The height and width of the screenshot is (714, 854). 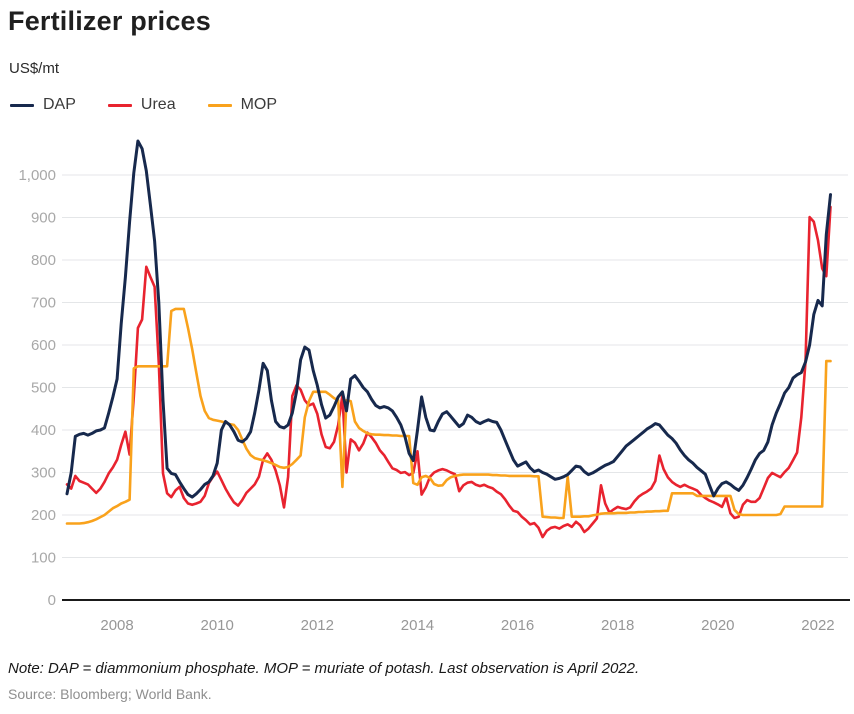 What do you see at coordinates (517, 625) in the screenshot?
I see `x-axis-label-2016: 2016` at bounding box center [517, 625].